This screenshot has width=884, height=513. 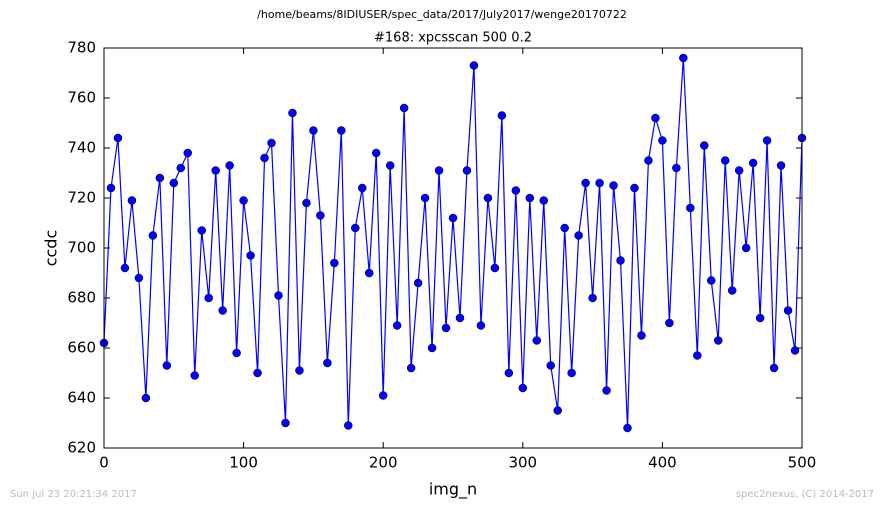 What do you see at coordinates (81, 248) in the screenshot?
I see `y-tick-label: 700` at bounding box center [81, 248].